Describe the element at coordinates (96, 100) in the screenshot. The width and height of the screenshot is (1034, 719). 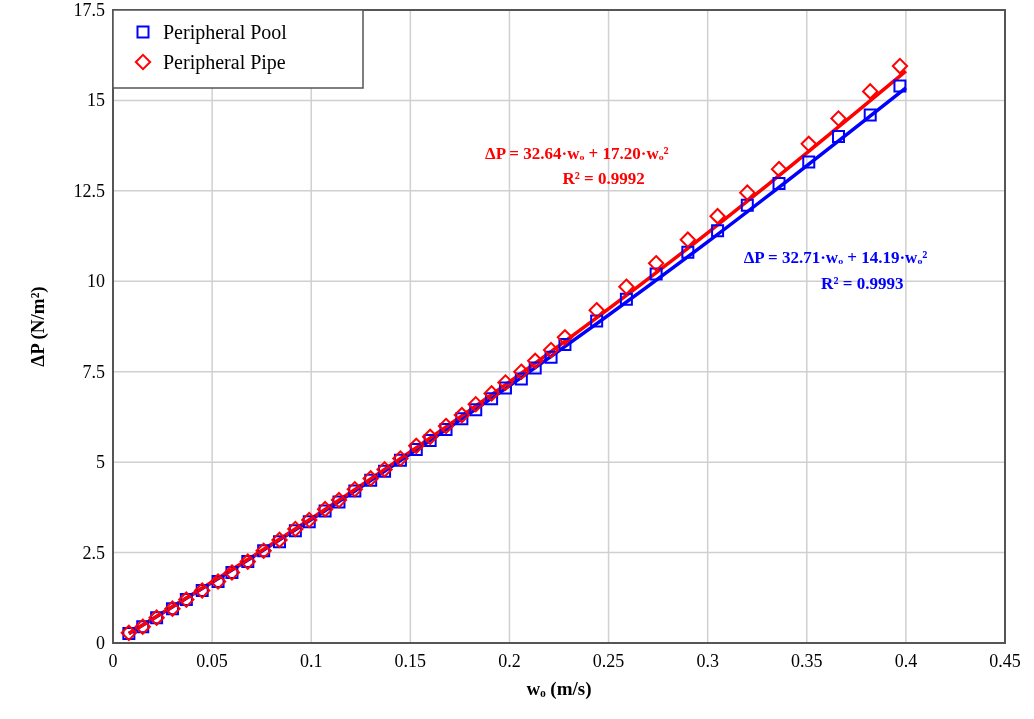
I see `y-tick-label: 15` at that location.